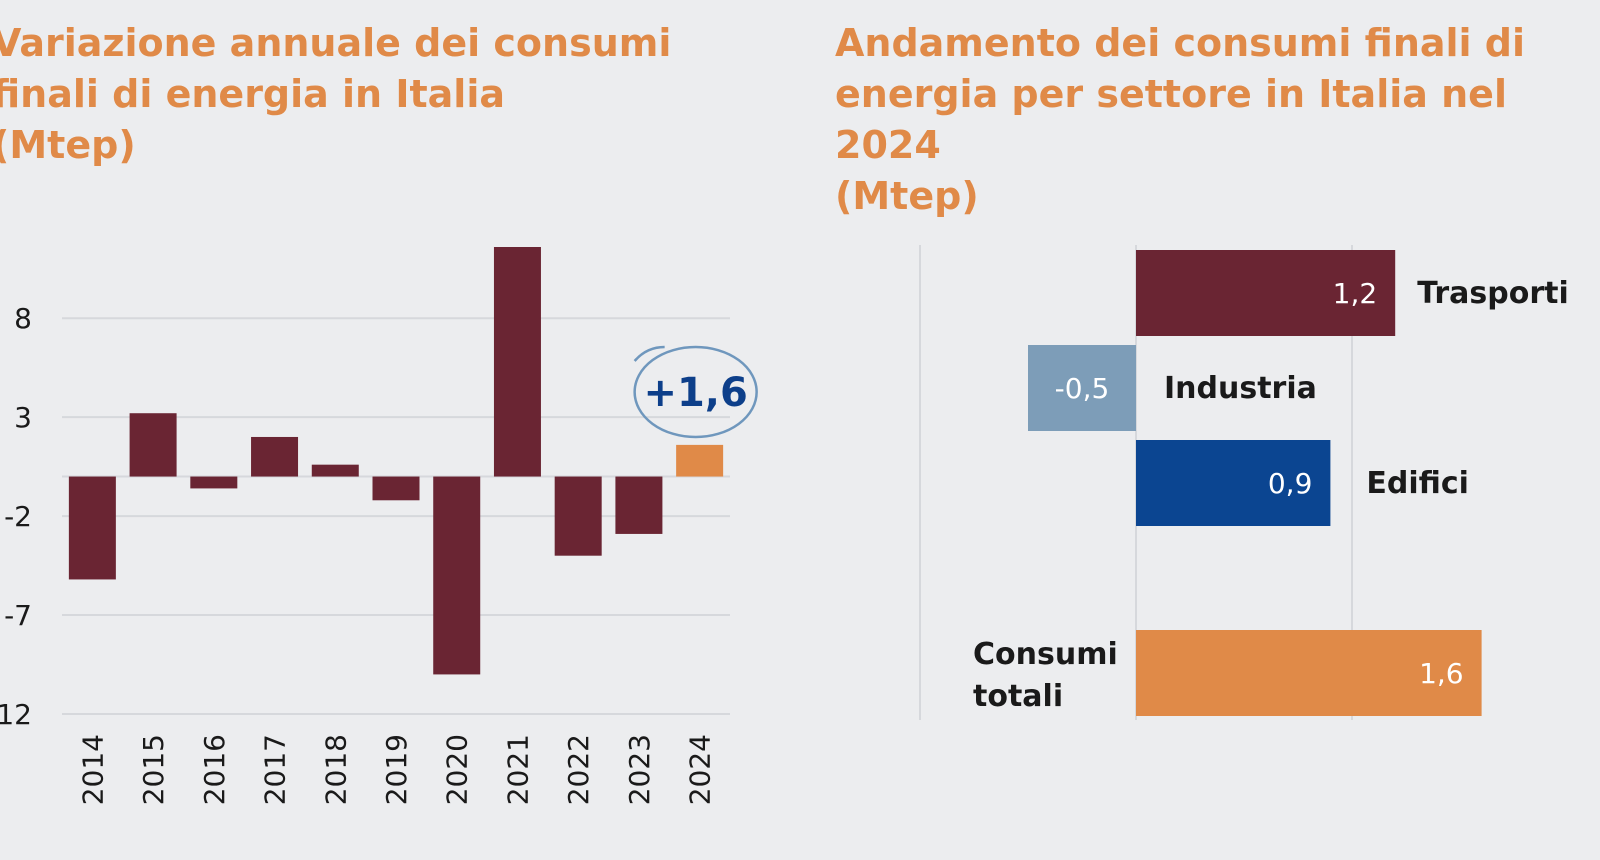 The height and width of the screenshot is (860, 1600). What do you see at coordinates (23, 417) in the screenshot?
I see `y-tick-label: 3` at bounding box center [23, 417].